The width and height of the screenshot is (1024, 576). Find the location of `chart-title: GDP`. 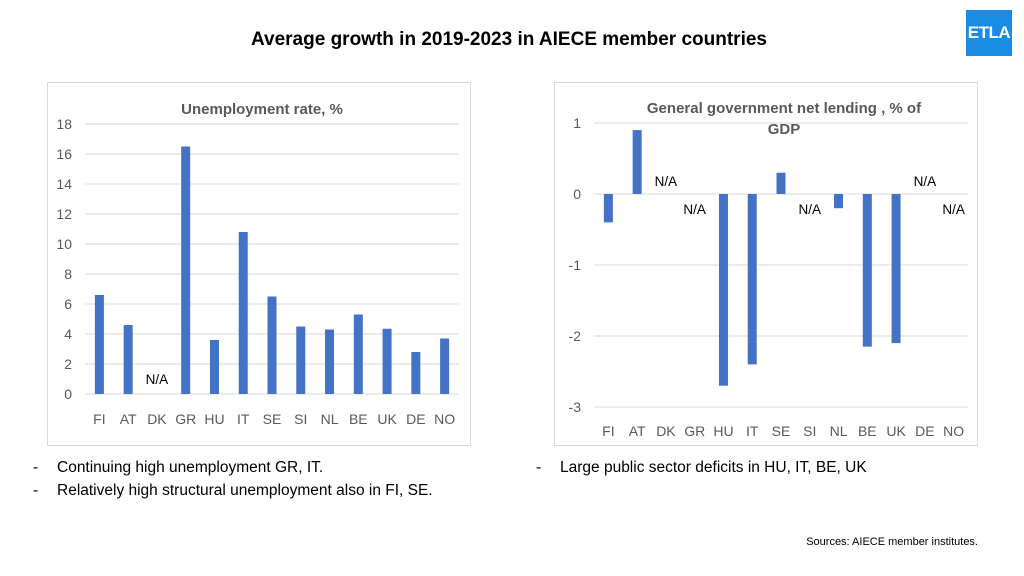

chart-title: GDP is located at coordinates (784, 129).